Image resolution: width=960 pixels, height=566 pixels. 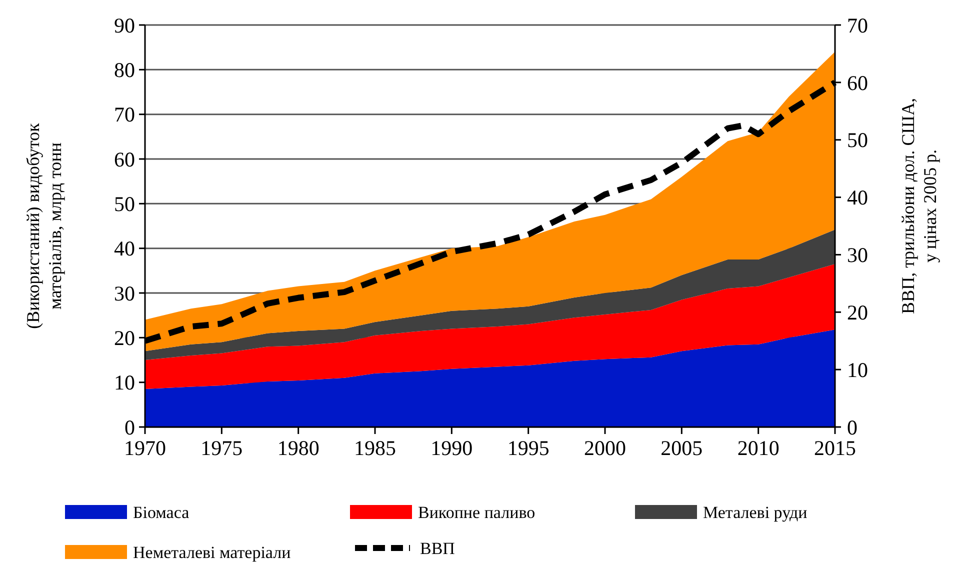 What do you see at coordinates (124, 204) in the screenshot?
I see `y-tick-label: 50` at bounding box center [124, 204].